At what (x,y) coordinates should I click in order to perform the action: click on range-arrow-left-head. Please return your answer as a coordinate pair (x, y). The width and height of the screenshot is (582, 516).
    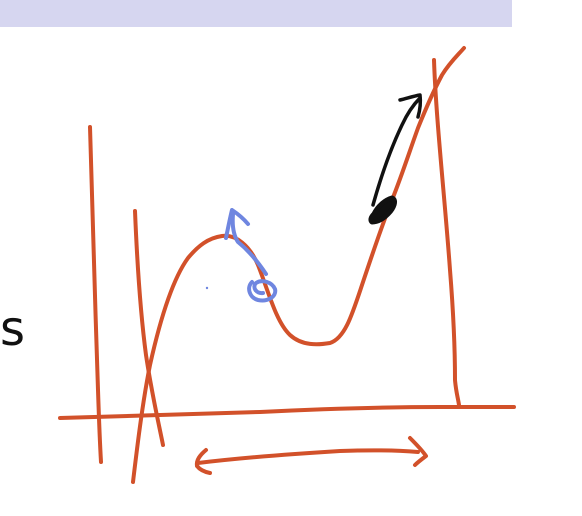
    Looking at the image, I should click on (203, 461).